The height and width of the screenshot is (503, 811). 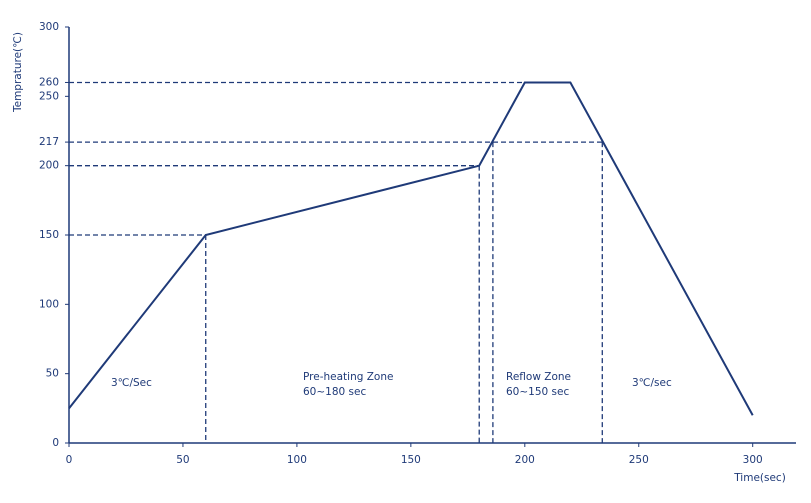 What do you see at coordinates (411, 460) in the screenshot?
I see `x-tick-label: 150` at bounding box center [411, 460].